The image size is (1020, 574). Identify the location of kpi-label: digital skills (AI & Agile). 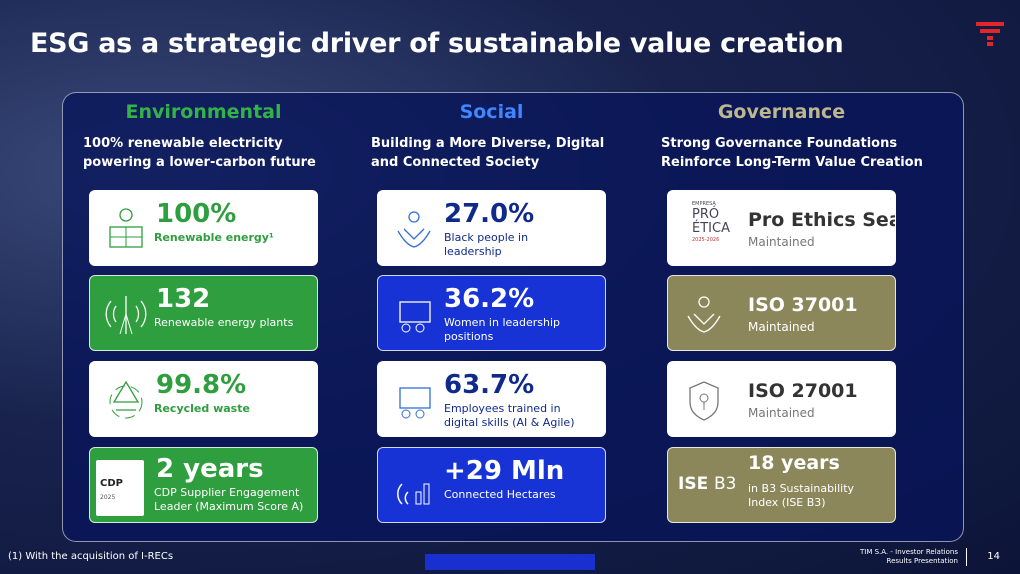
(509, 422).